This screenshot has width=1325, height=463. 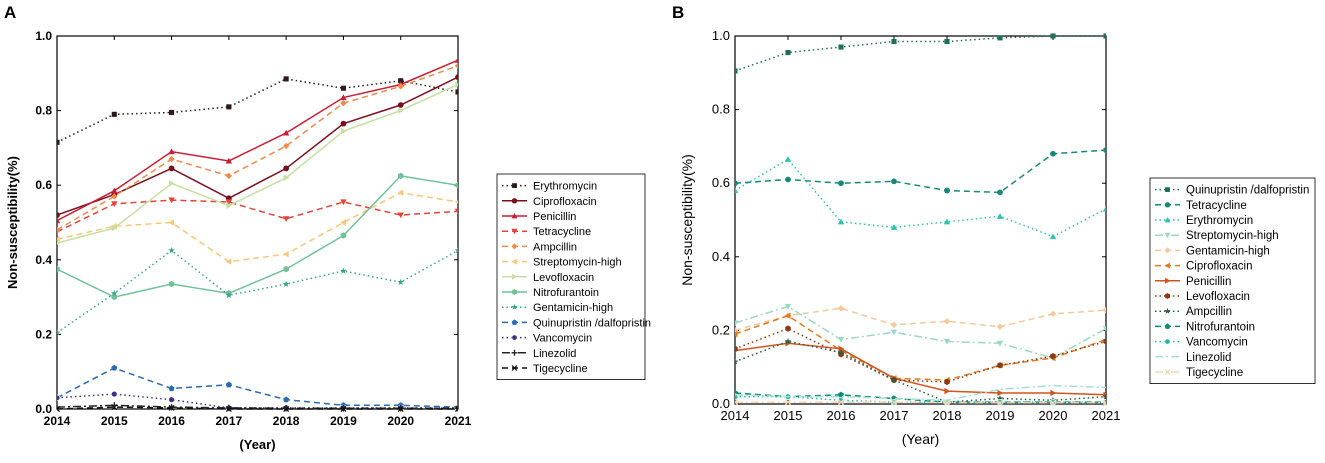 I want to click on y-tick-label: 0.0, so click(x=721, y=403).